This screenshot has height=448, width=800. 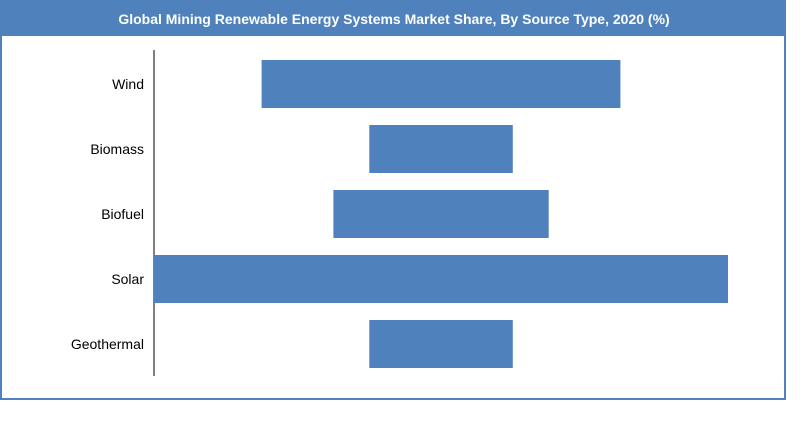 What do you see at coordinates (441, 344) in the screenshot?
I see `bar-geothermal` at bounding box center [441, 344].